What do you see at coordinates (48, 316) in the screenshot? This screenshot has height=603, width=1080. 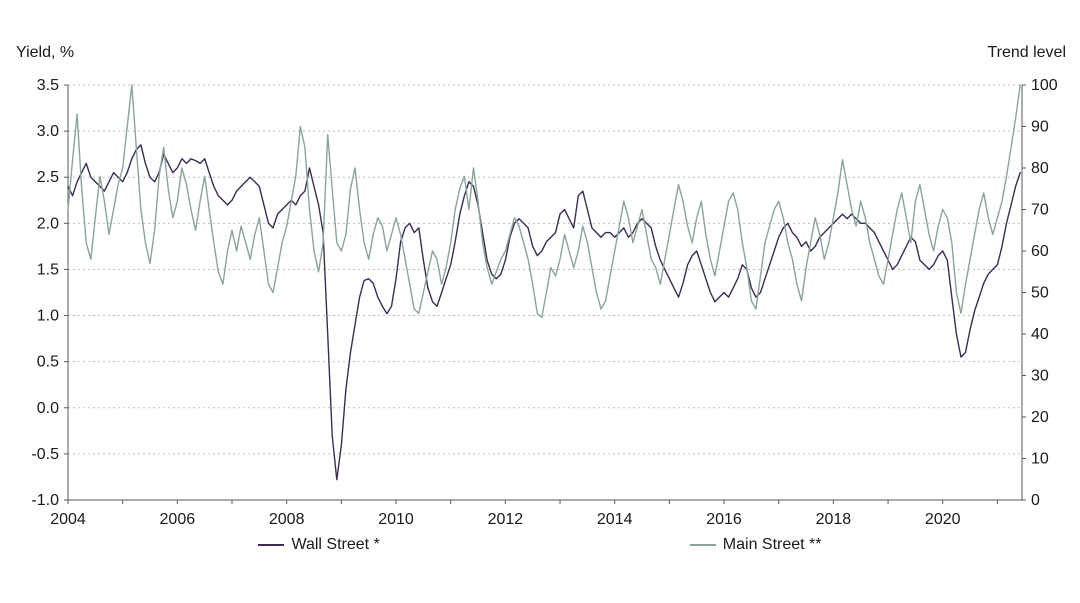 I see `svg-text: 1.0` at bounding box center [48, 316].